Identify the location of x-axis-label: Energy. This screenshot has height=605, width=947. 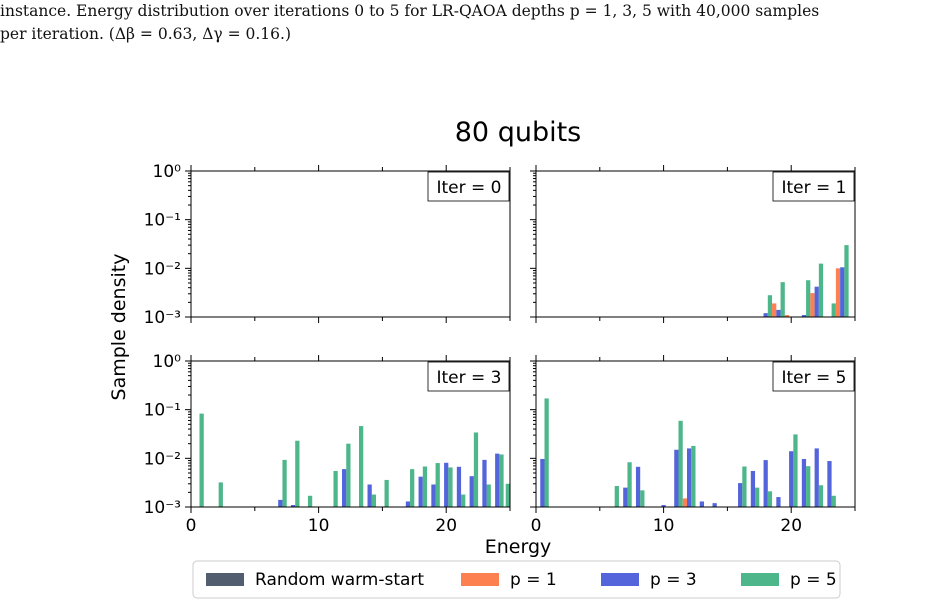
(518, 547).